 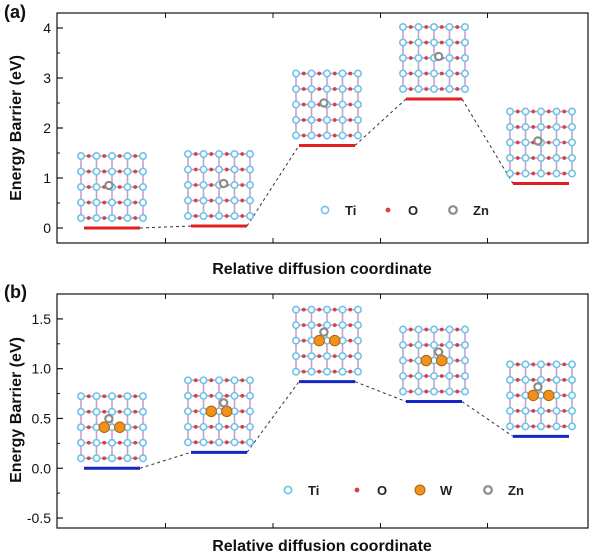 What do you see at coordinates (45, 418) in the screenshot?
I see `panel-b-y-ticks: -0.5 0.0 0.5 1.0 1.5` at bounding box center [45, 418].